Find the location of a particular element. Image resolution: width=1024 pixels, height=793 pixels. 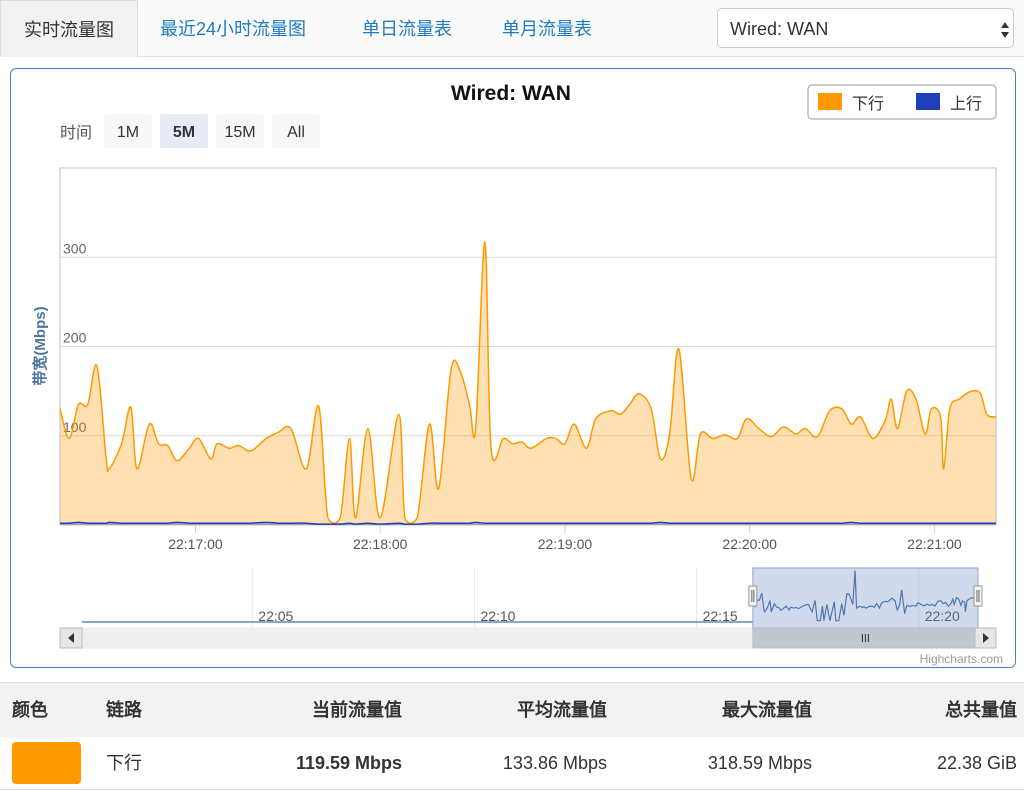

range-button-label: 5M is located at coordinates (184, 132).